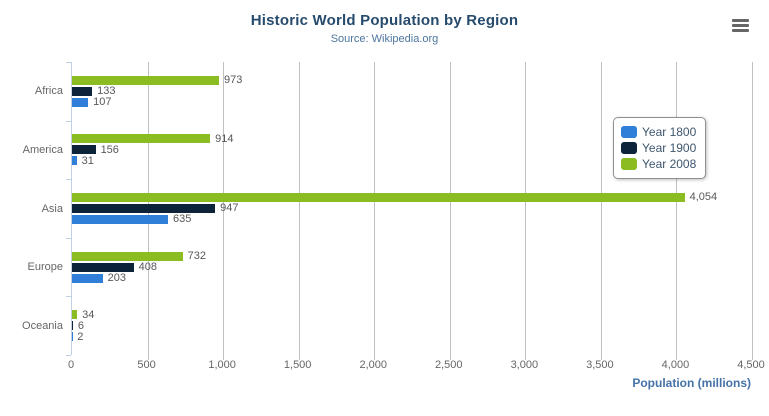 The width and height of the screenshot is (769, 416). I want to click on x-axis-tick-label: 2,000, so click(373, 365).